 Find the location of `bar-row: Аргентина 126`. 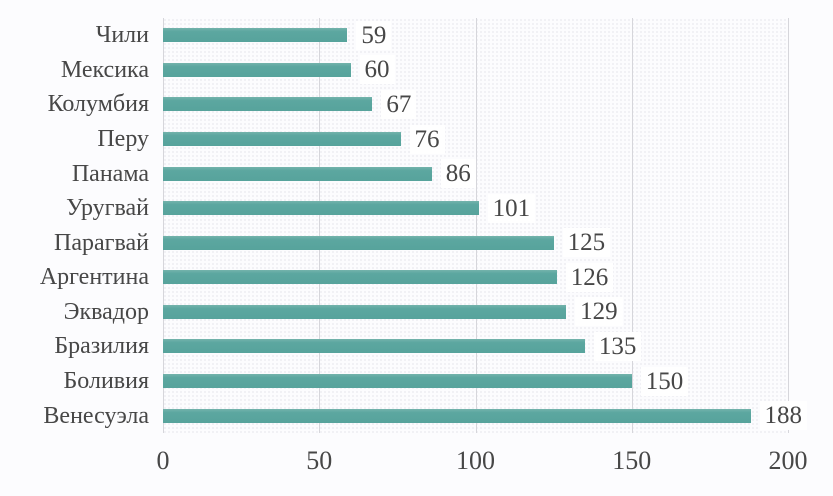

bar-row: Аргентина 126 is located at coordinates (416, 277).